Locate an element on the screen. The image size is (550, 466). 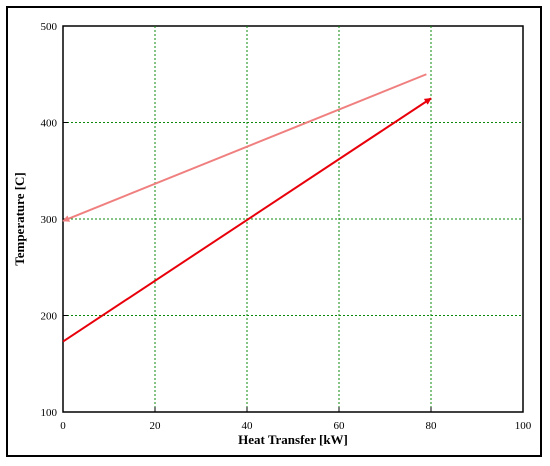
x-tick-label: 20 is located at coordinates (156, 426).